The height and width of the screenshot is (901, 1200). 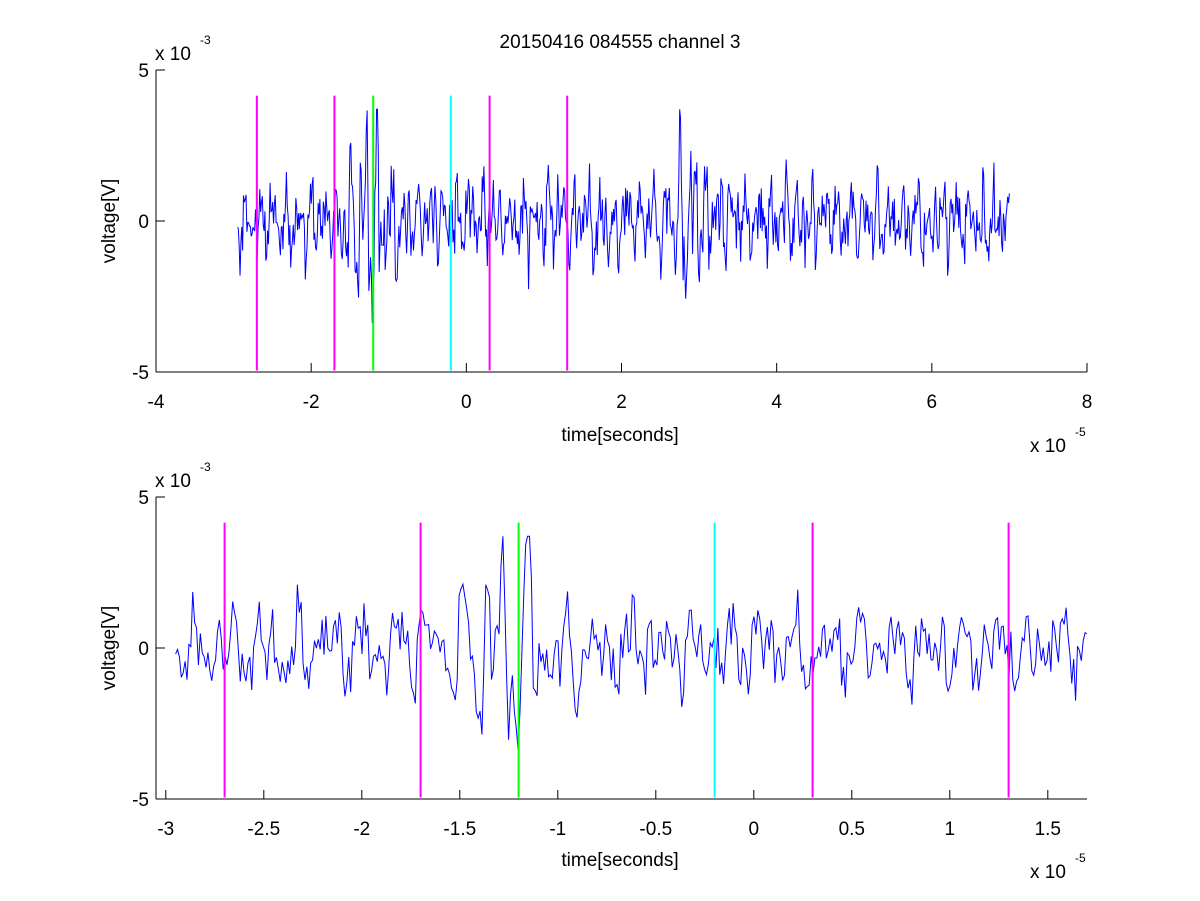 I want to click on x-exponent-top: x 10 -5, so click(x=1058, y=441).